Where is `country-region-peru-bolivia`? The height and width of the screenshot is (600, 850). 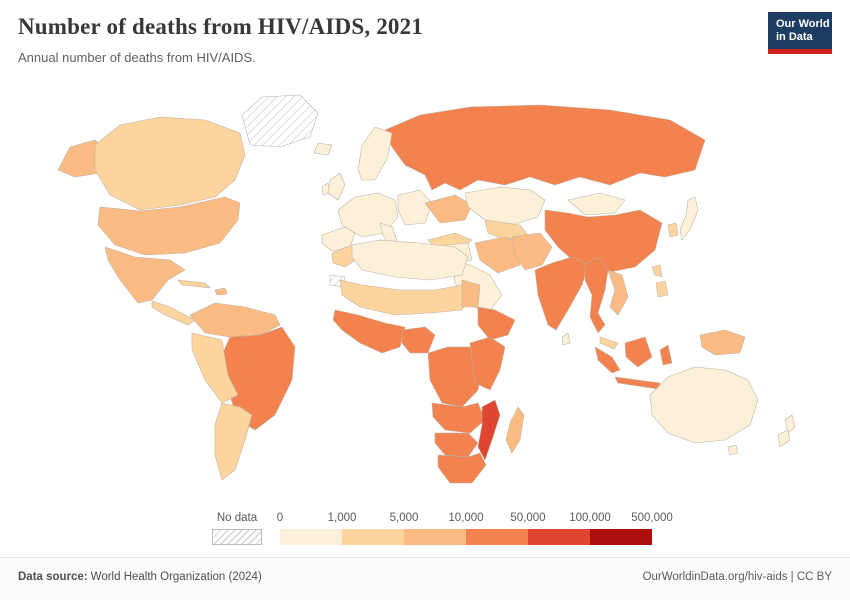 country-region-peru-bolivia is located at coordinates (215, 368).